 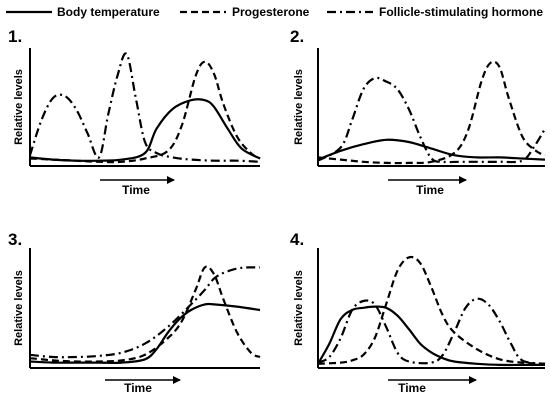 I want to click on legend-label: Follicle-stimulating hormone, so click(x=461, y=12).